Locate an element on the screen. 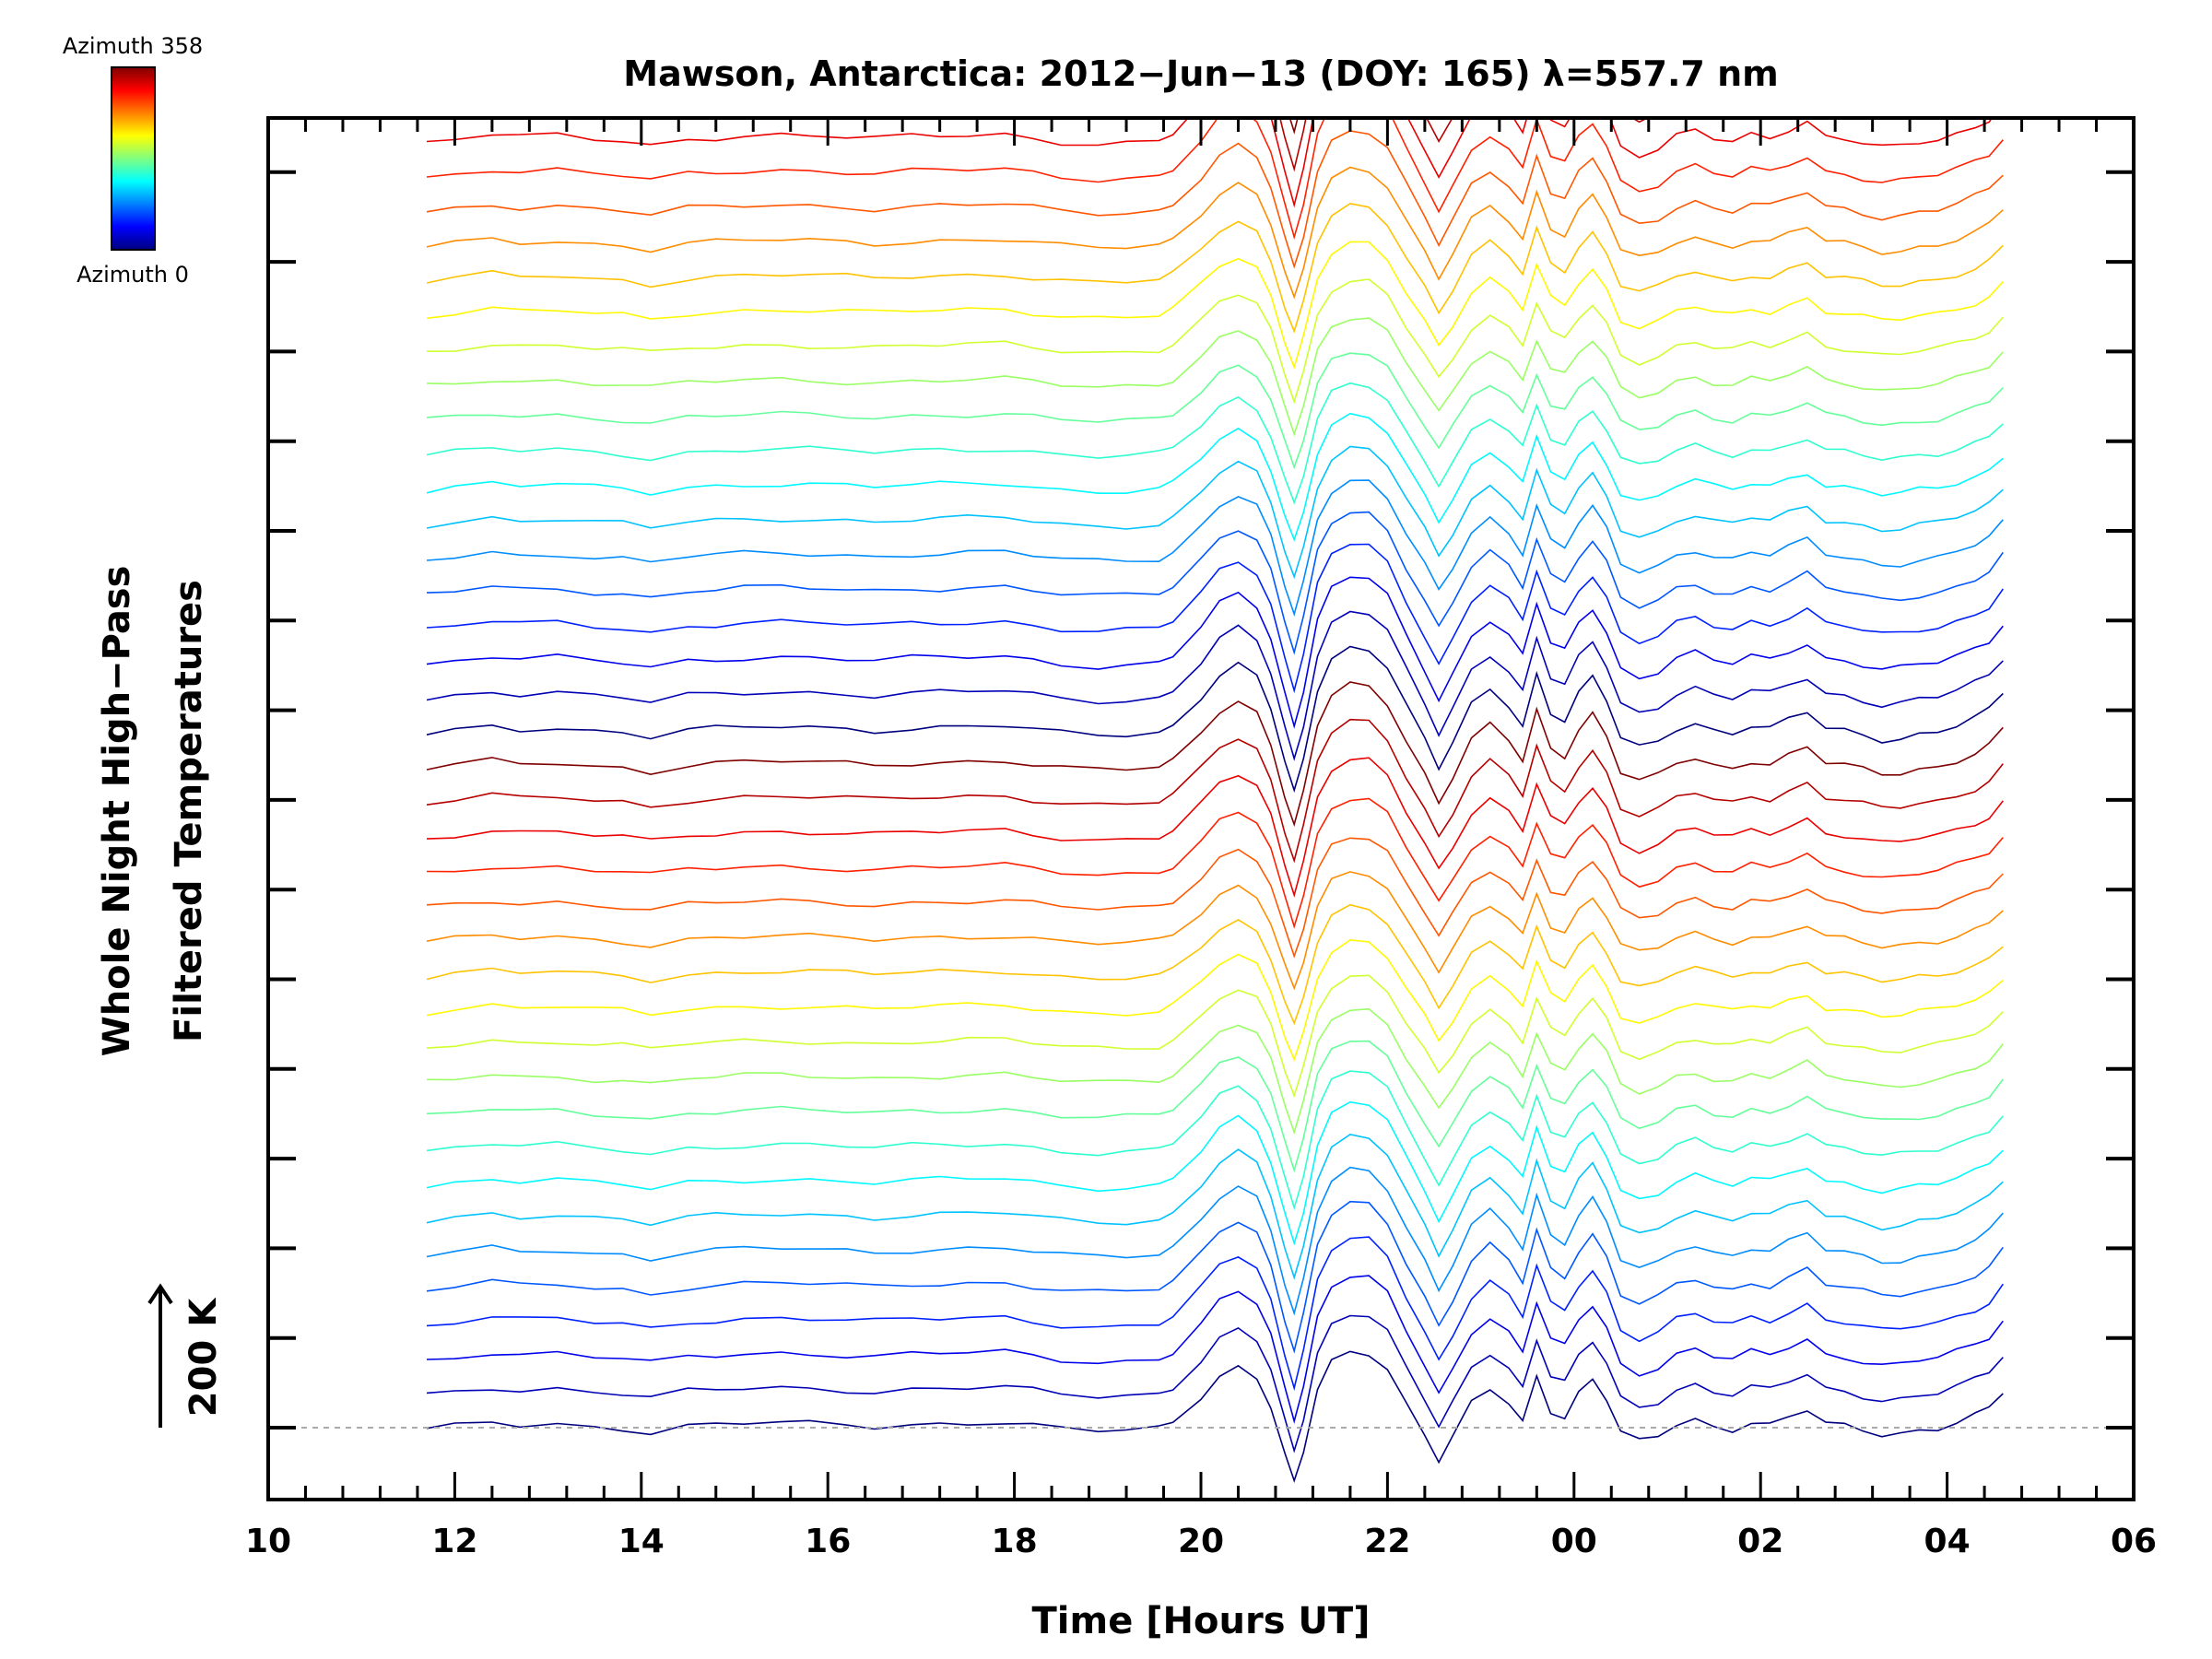 This screenshot has width=2212, height=1659. x-tick-label: 06 is located at coordinates (2134, 1541).